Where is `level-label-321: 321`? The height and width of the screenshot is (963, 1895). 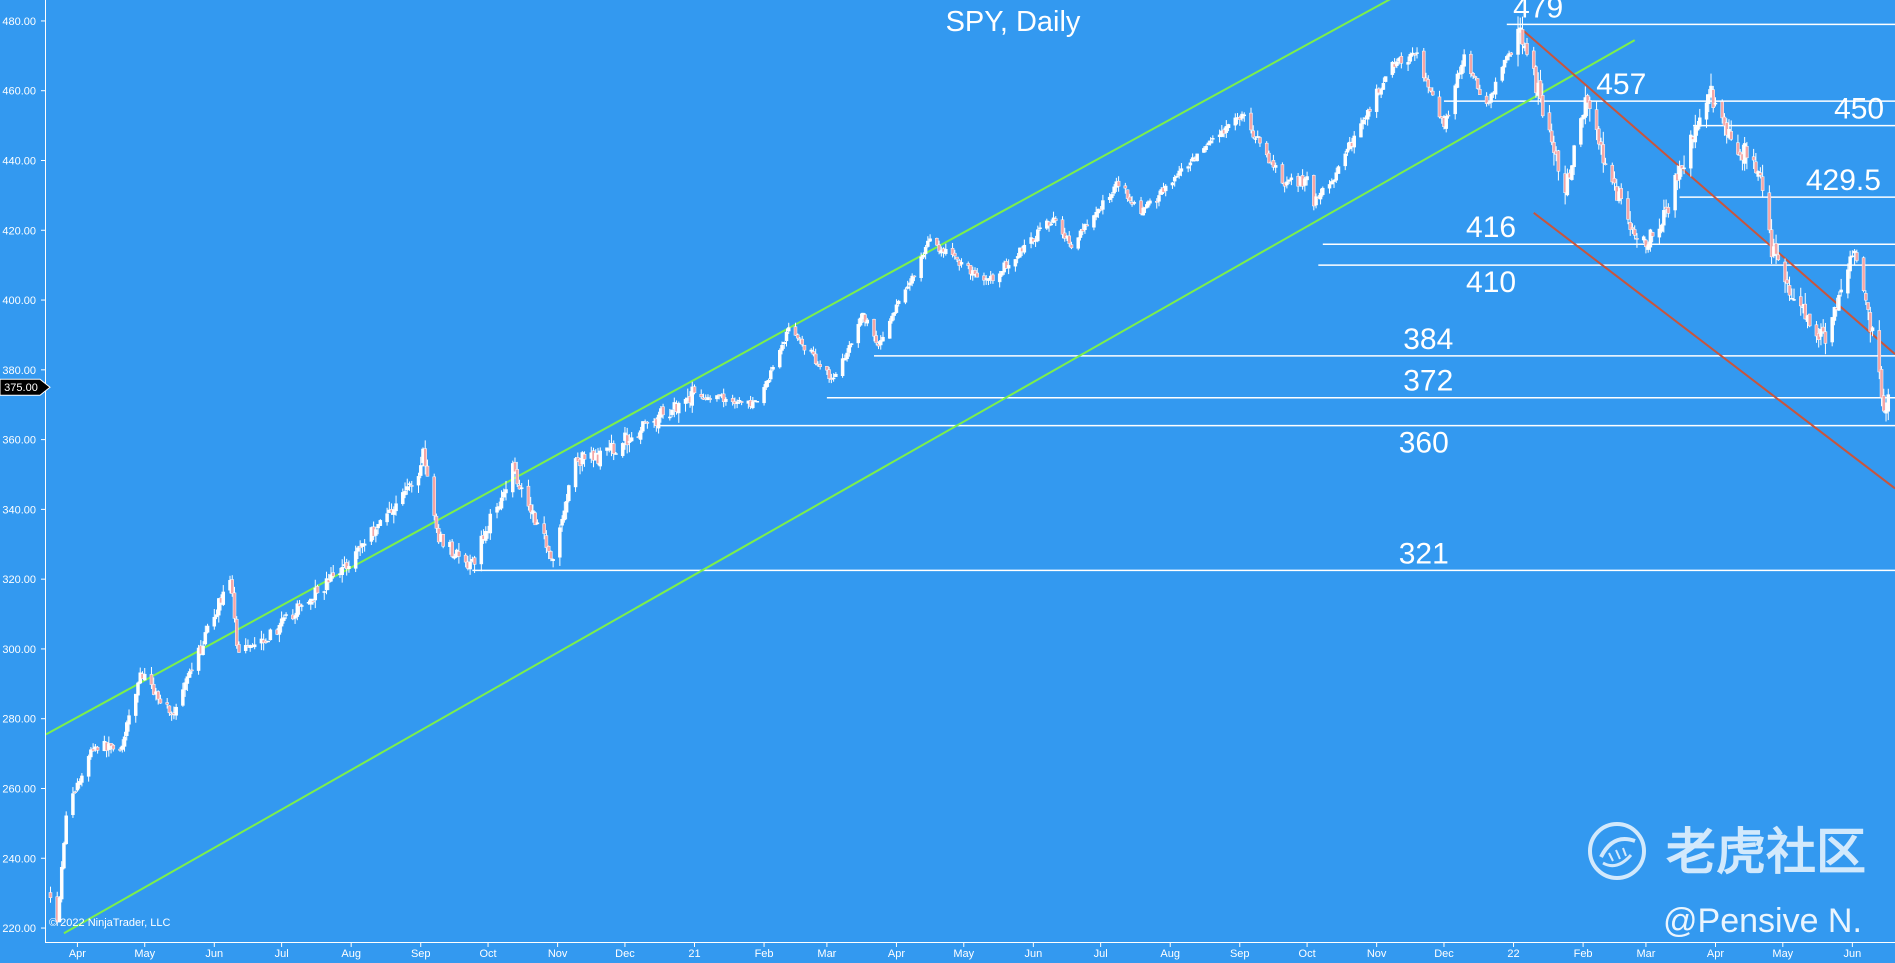
level-label-321: 321 is located at coordinates (1424, 553).